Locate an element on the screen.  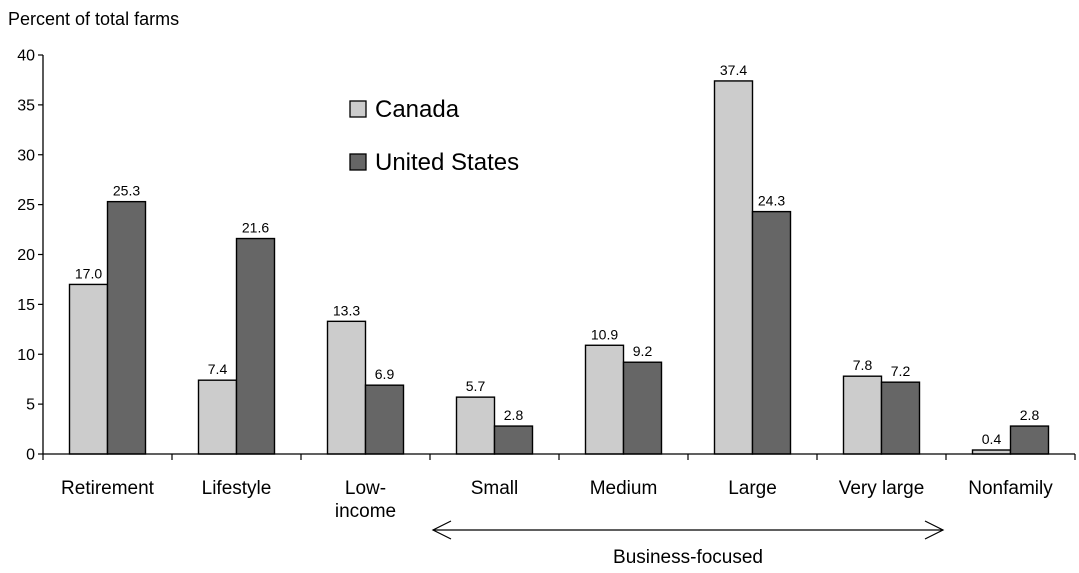
data-label-united-states: 9.2 is located at coordinates (643, 351).